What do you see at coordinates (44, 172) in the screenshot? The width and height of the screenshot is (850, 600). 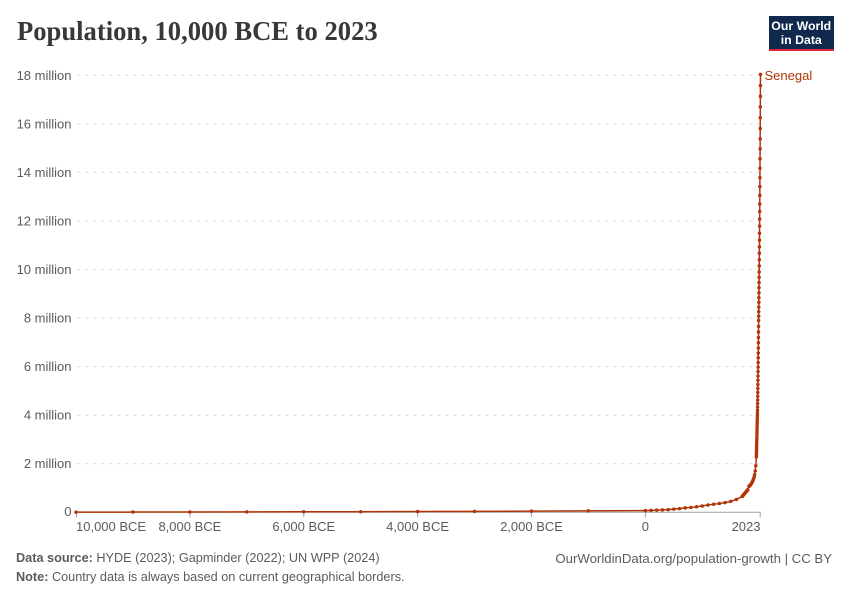 I see `svg-text: 14 million` at bounding box center [44, 172].